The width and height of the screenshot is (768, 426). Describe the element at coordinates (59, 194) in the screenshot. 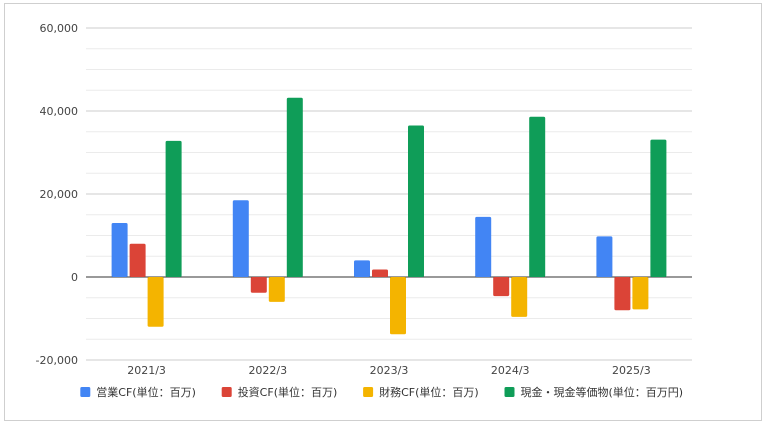

I see `y-tick-label: 20,000` at that location.